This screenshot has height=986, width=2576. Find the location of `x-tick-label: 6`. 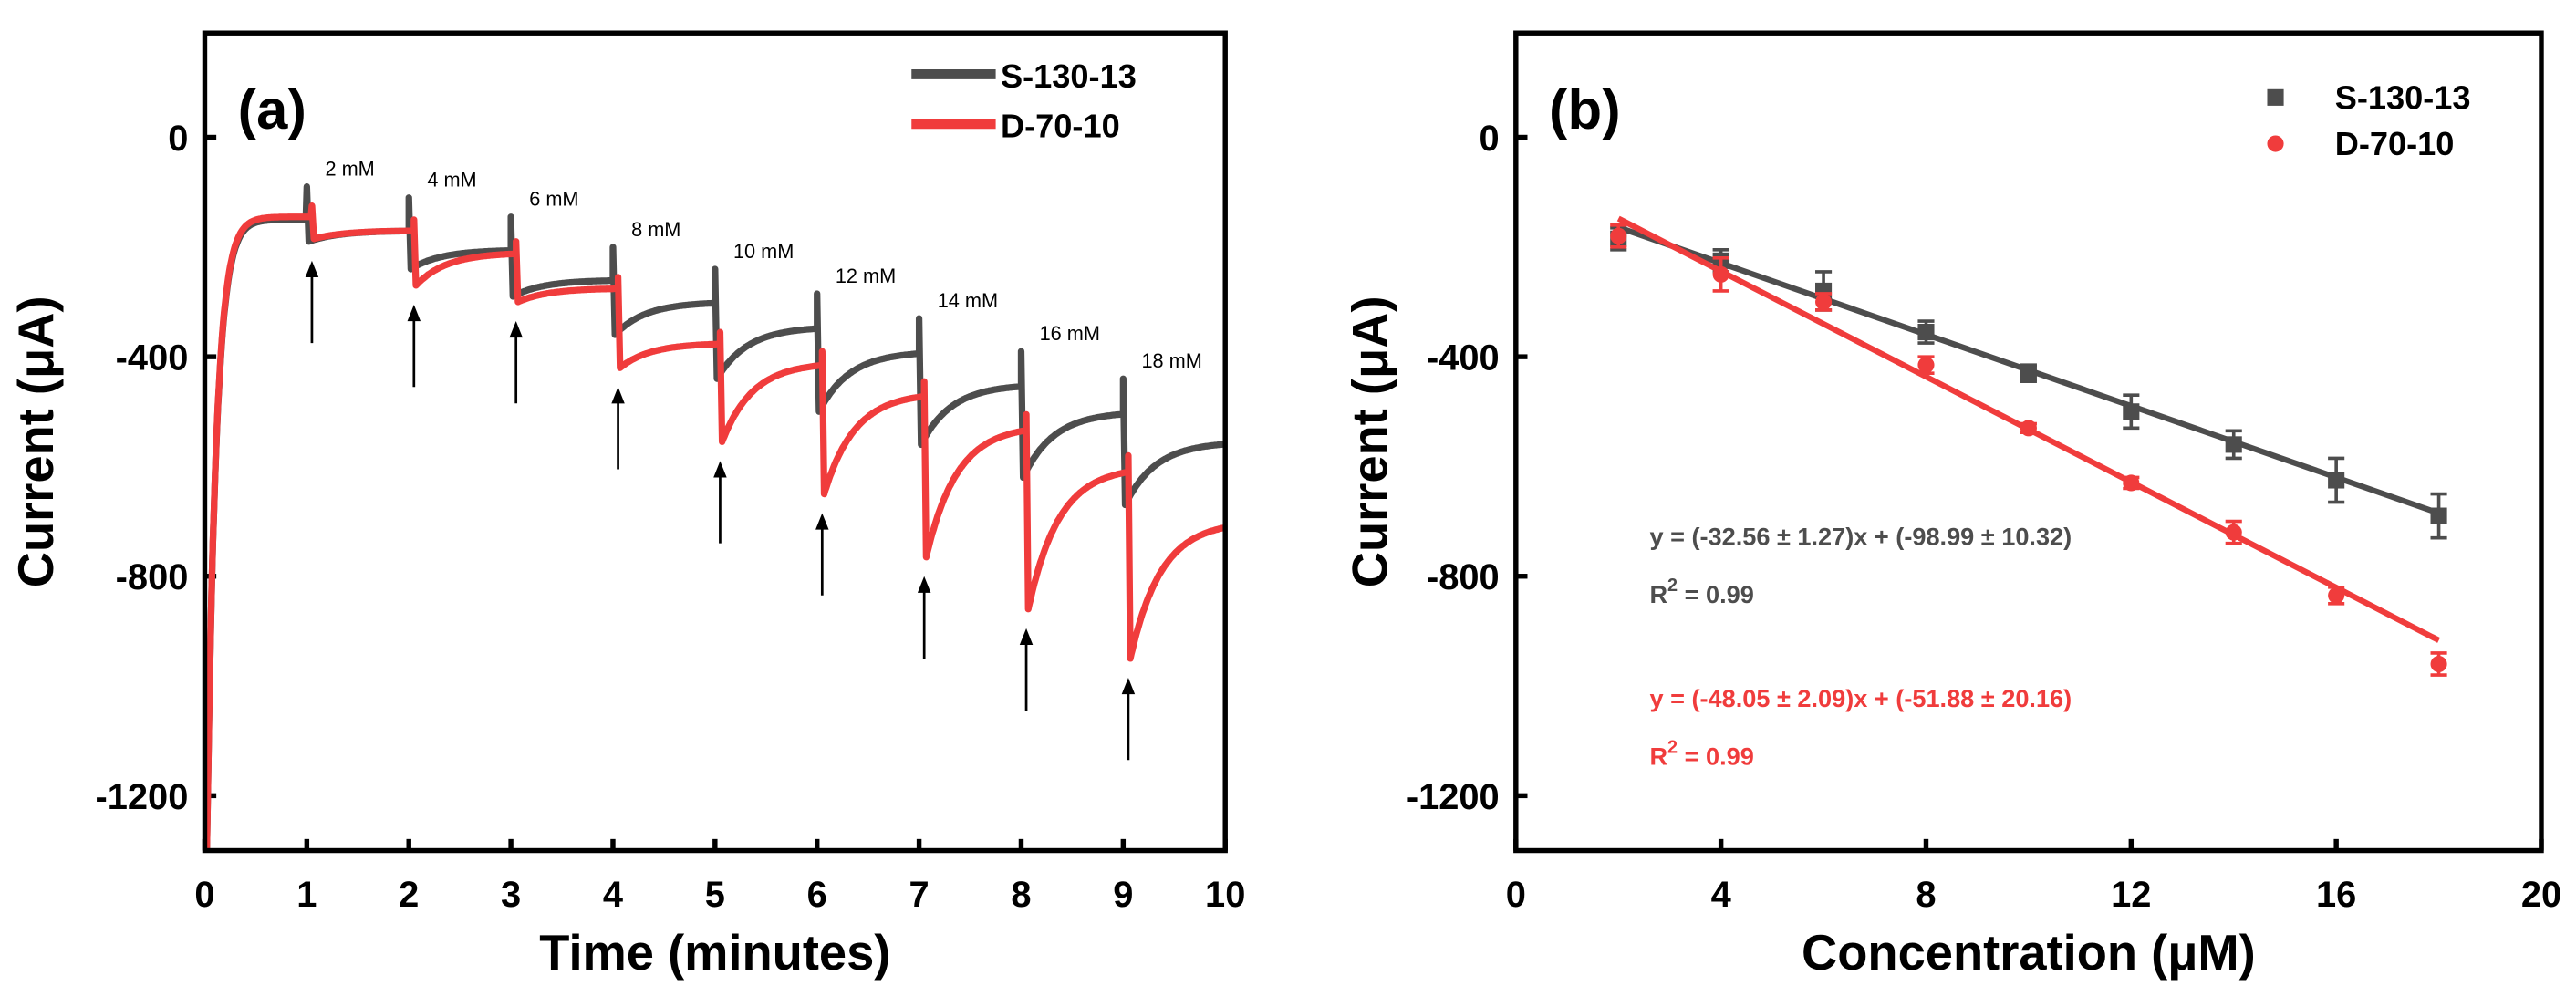

x-tick-label: 6 is located at coordinates (817, 895).